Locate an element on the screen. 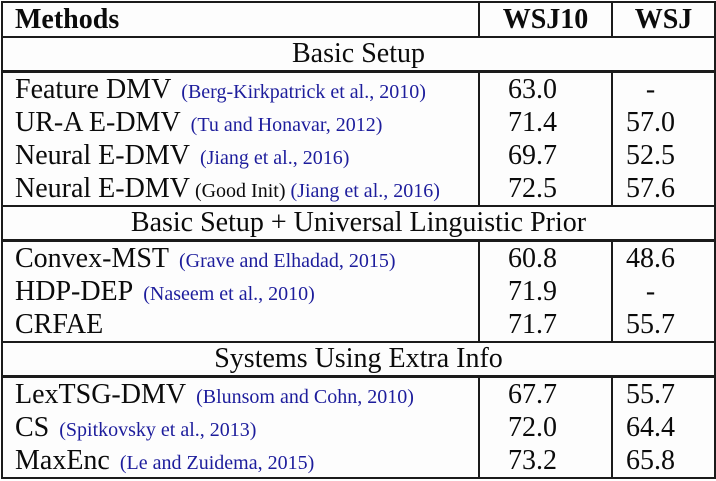 The width and height of the screenshot is (716, 481). column-header-wsj10: WSJ10 is located at coordinates (545, 20).